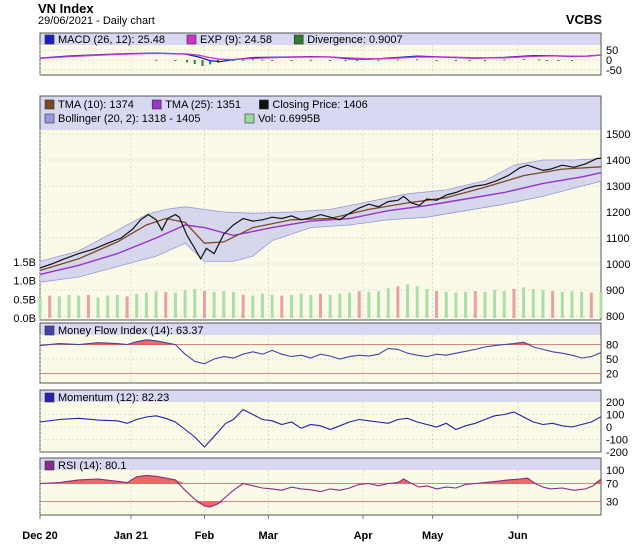  I want to click on y-tick-label: 900, so click(615, 291).